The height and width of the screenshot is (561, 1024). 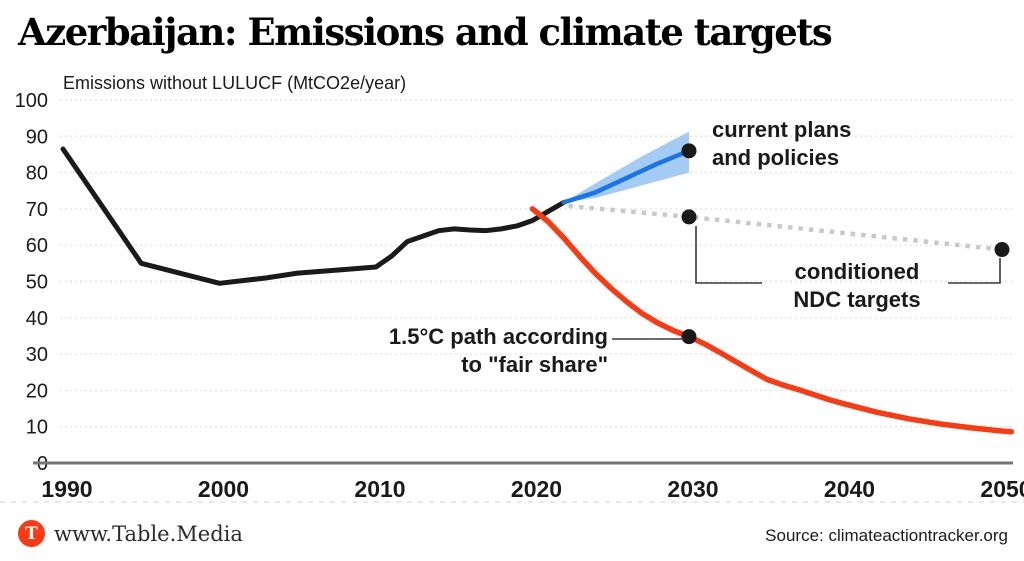 I want to click on connector-ndc-2030, so click(x=728, y=255).